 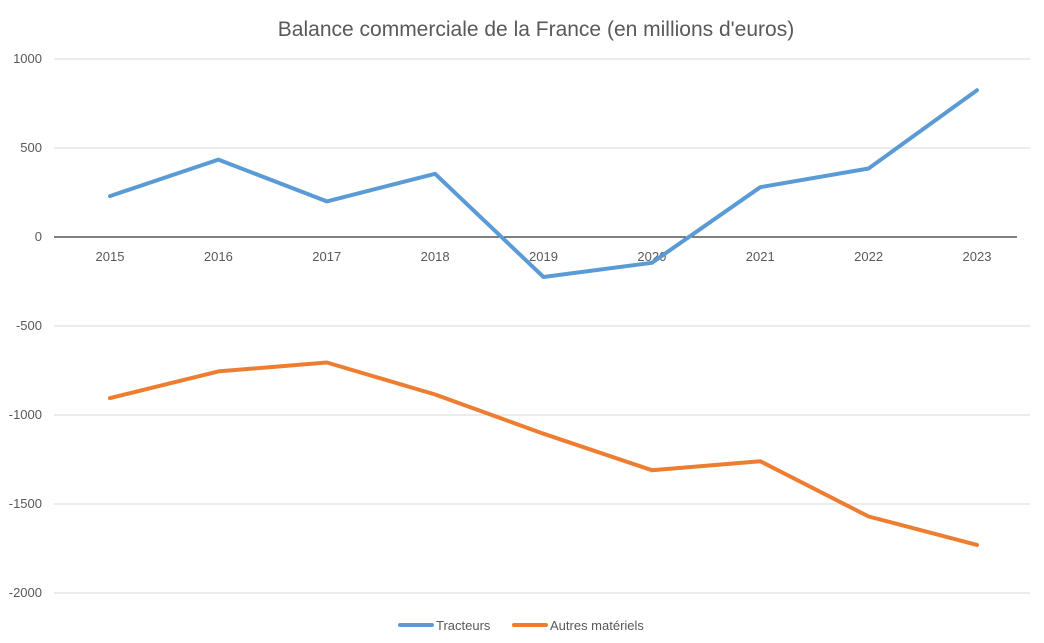 What do you see at coordinates (868, 256) in the screenshot?
I see `x-tick-label: 2022` at bounding box center [868, 256].